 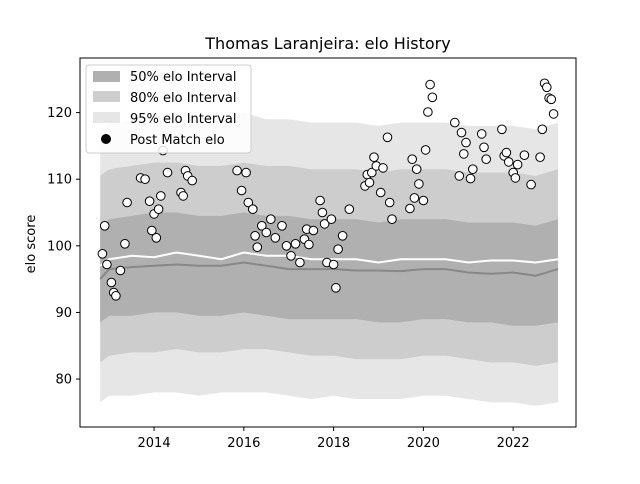 What do you see at coordinates (423, 443) in the screenshot?
I see `x-tick-label: 2020` at bounding box center [423, 443].